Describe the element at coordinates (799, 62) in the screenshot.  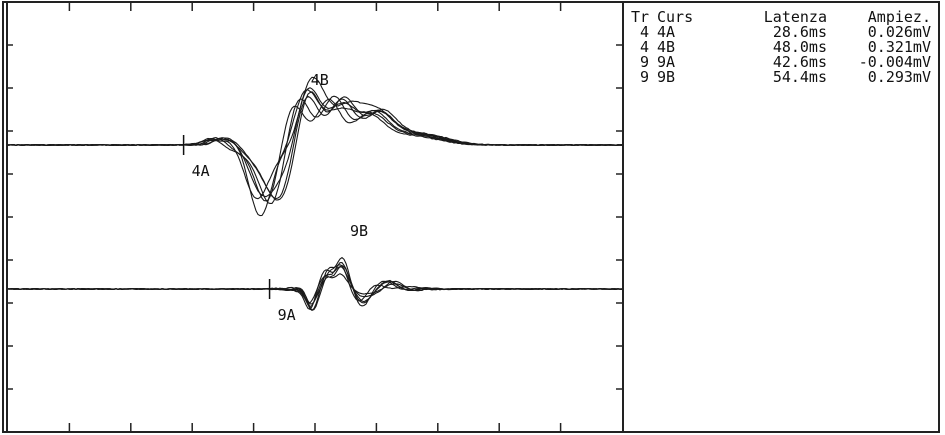
I see `row-latency: 42.6ms` at that location.